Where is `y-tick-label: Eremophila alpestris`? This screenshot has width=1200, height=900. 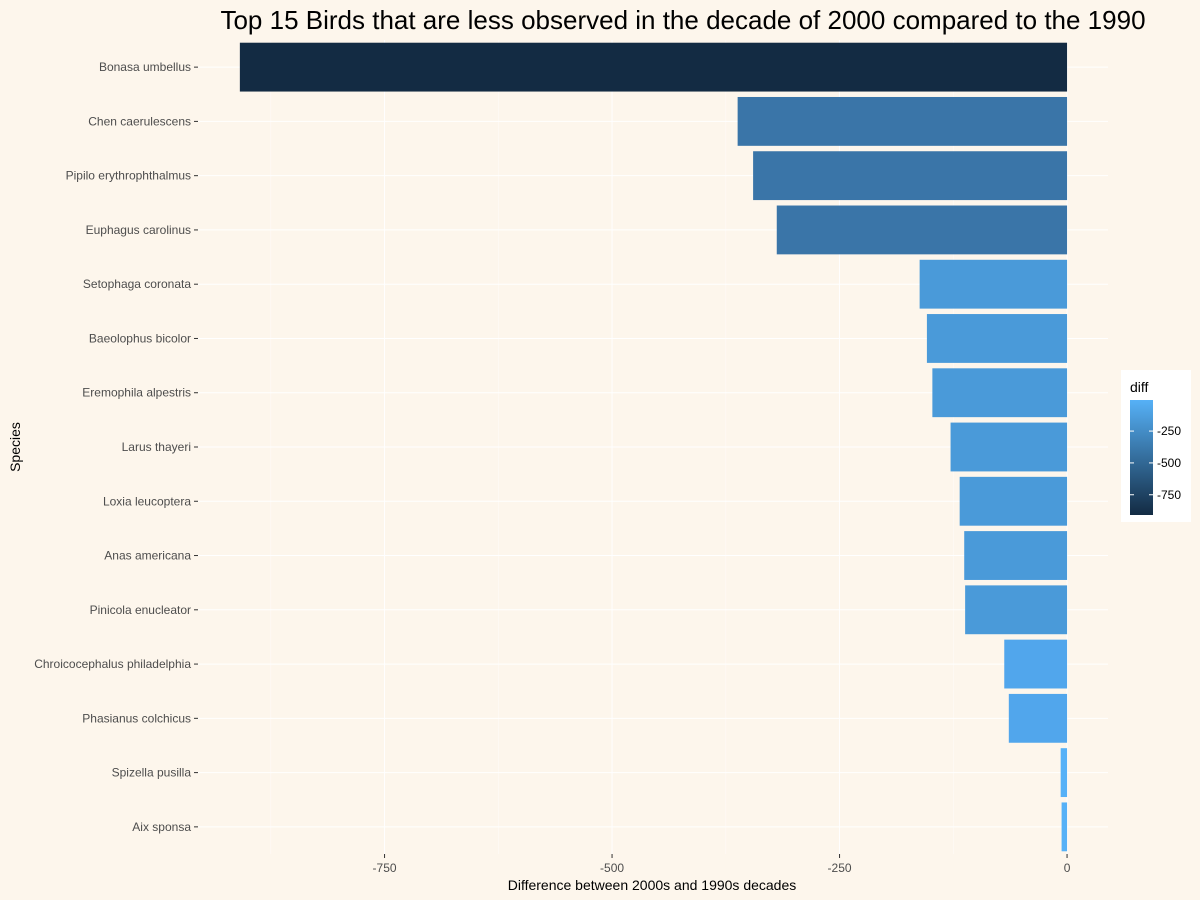 y-tick-label: Eremophila alpestris is located at coordinates (136, 393).